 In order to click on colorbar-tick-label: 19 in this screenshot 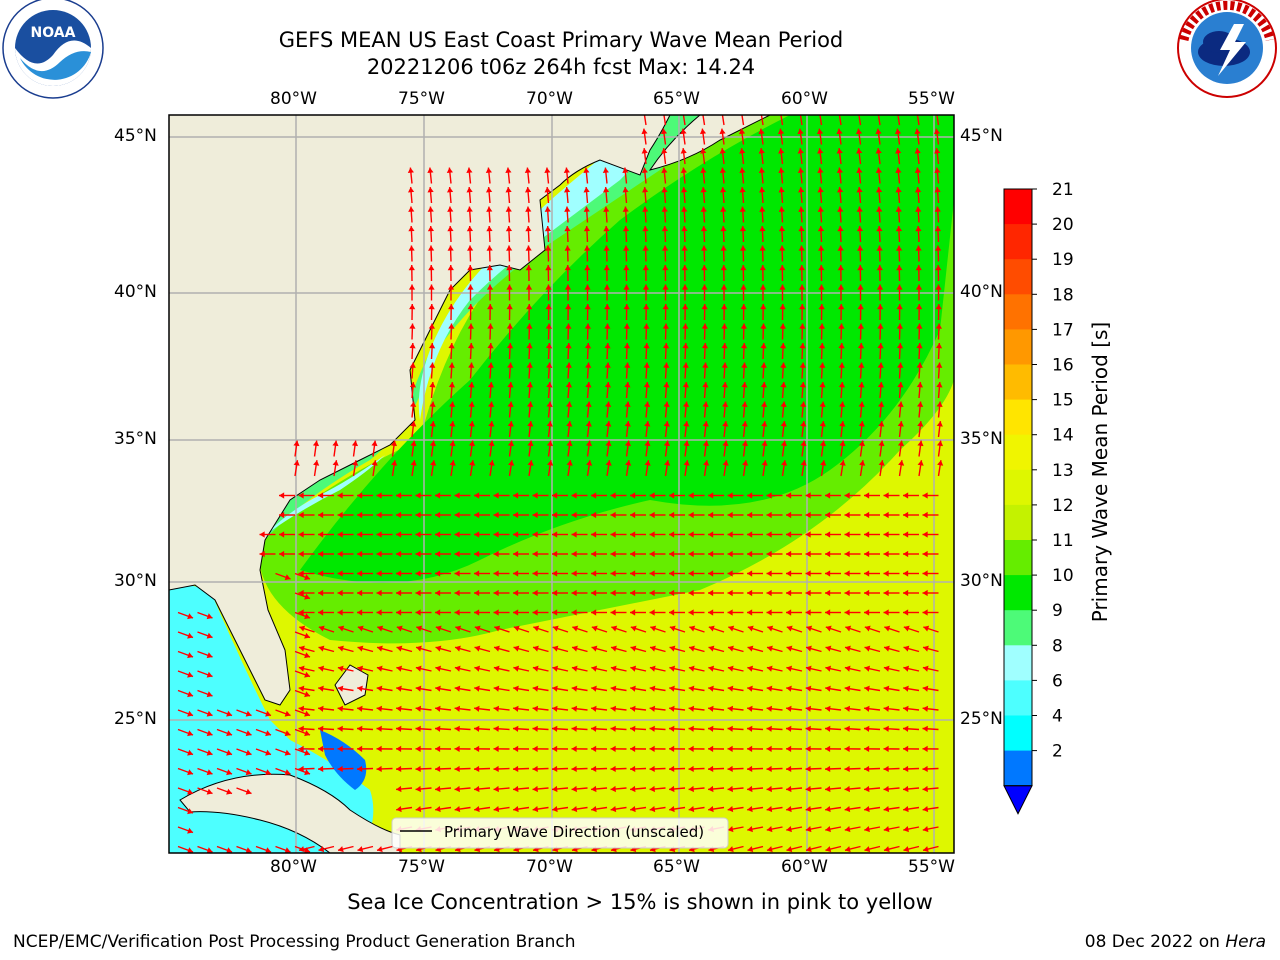, I will do `click(1063, 260)`.